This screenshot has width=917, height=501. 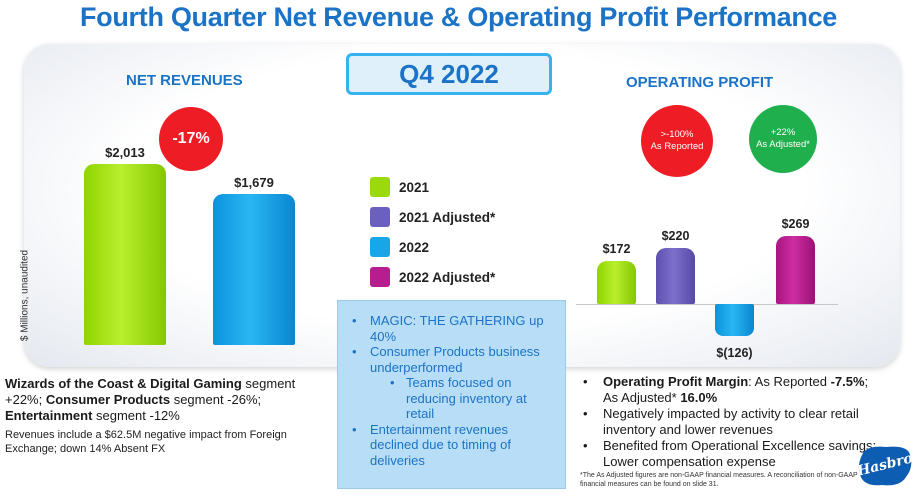 I want to click on hasbro-logo: Hasbro, so click(x=885, y=465).